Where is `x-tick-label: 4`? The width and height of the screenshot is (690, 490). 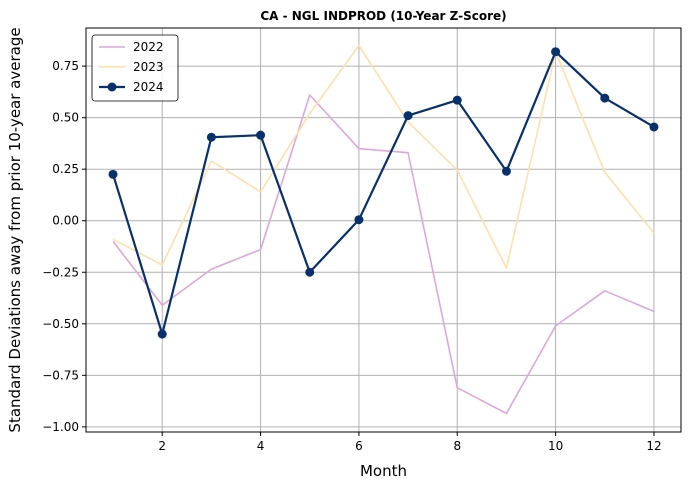 x-tick-label: 4 is located at coordinates (261, 446).